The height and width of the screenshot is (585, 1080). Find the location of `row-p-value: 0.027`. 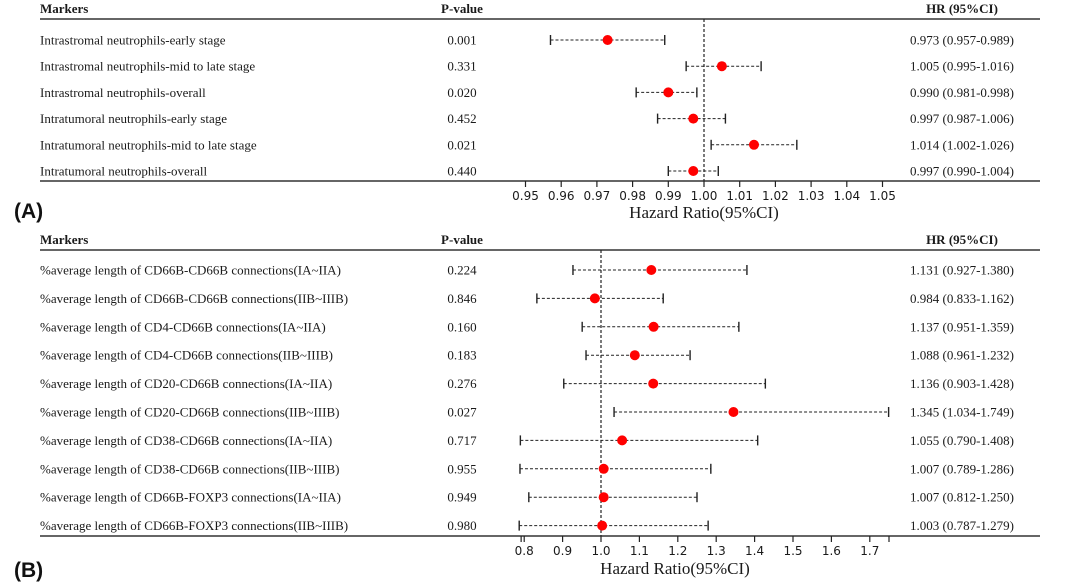

row-p-value: 0.027 is located at coordinates (462, 412).